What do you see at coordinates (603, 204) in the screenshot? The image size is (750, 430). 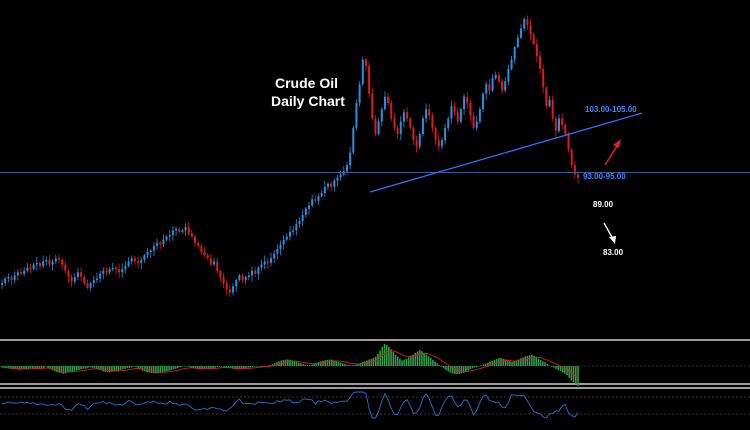 I see `target-1-label: 89.00` at bounding box center [603, 204].